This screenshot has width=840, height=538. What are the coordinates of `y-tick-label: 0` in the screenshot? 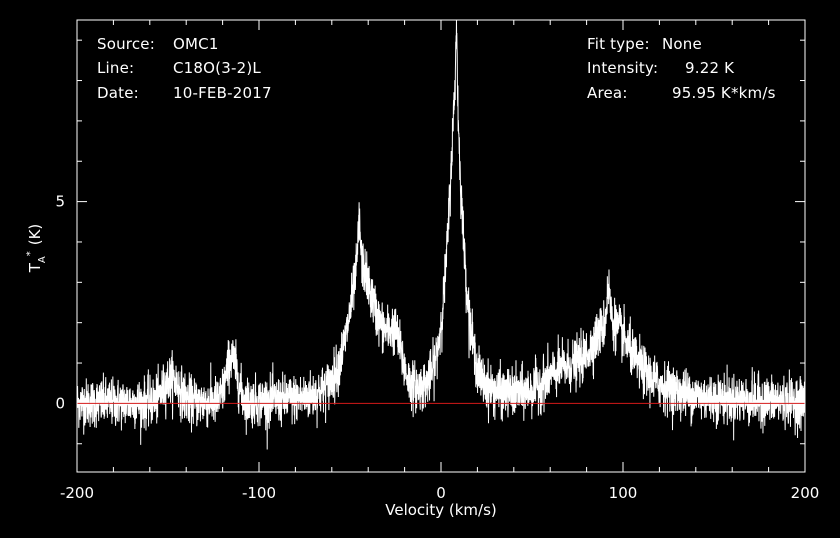 It's located at (60, 403).